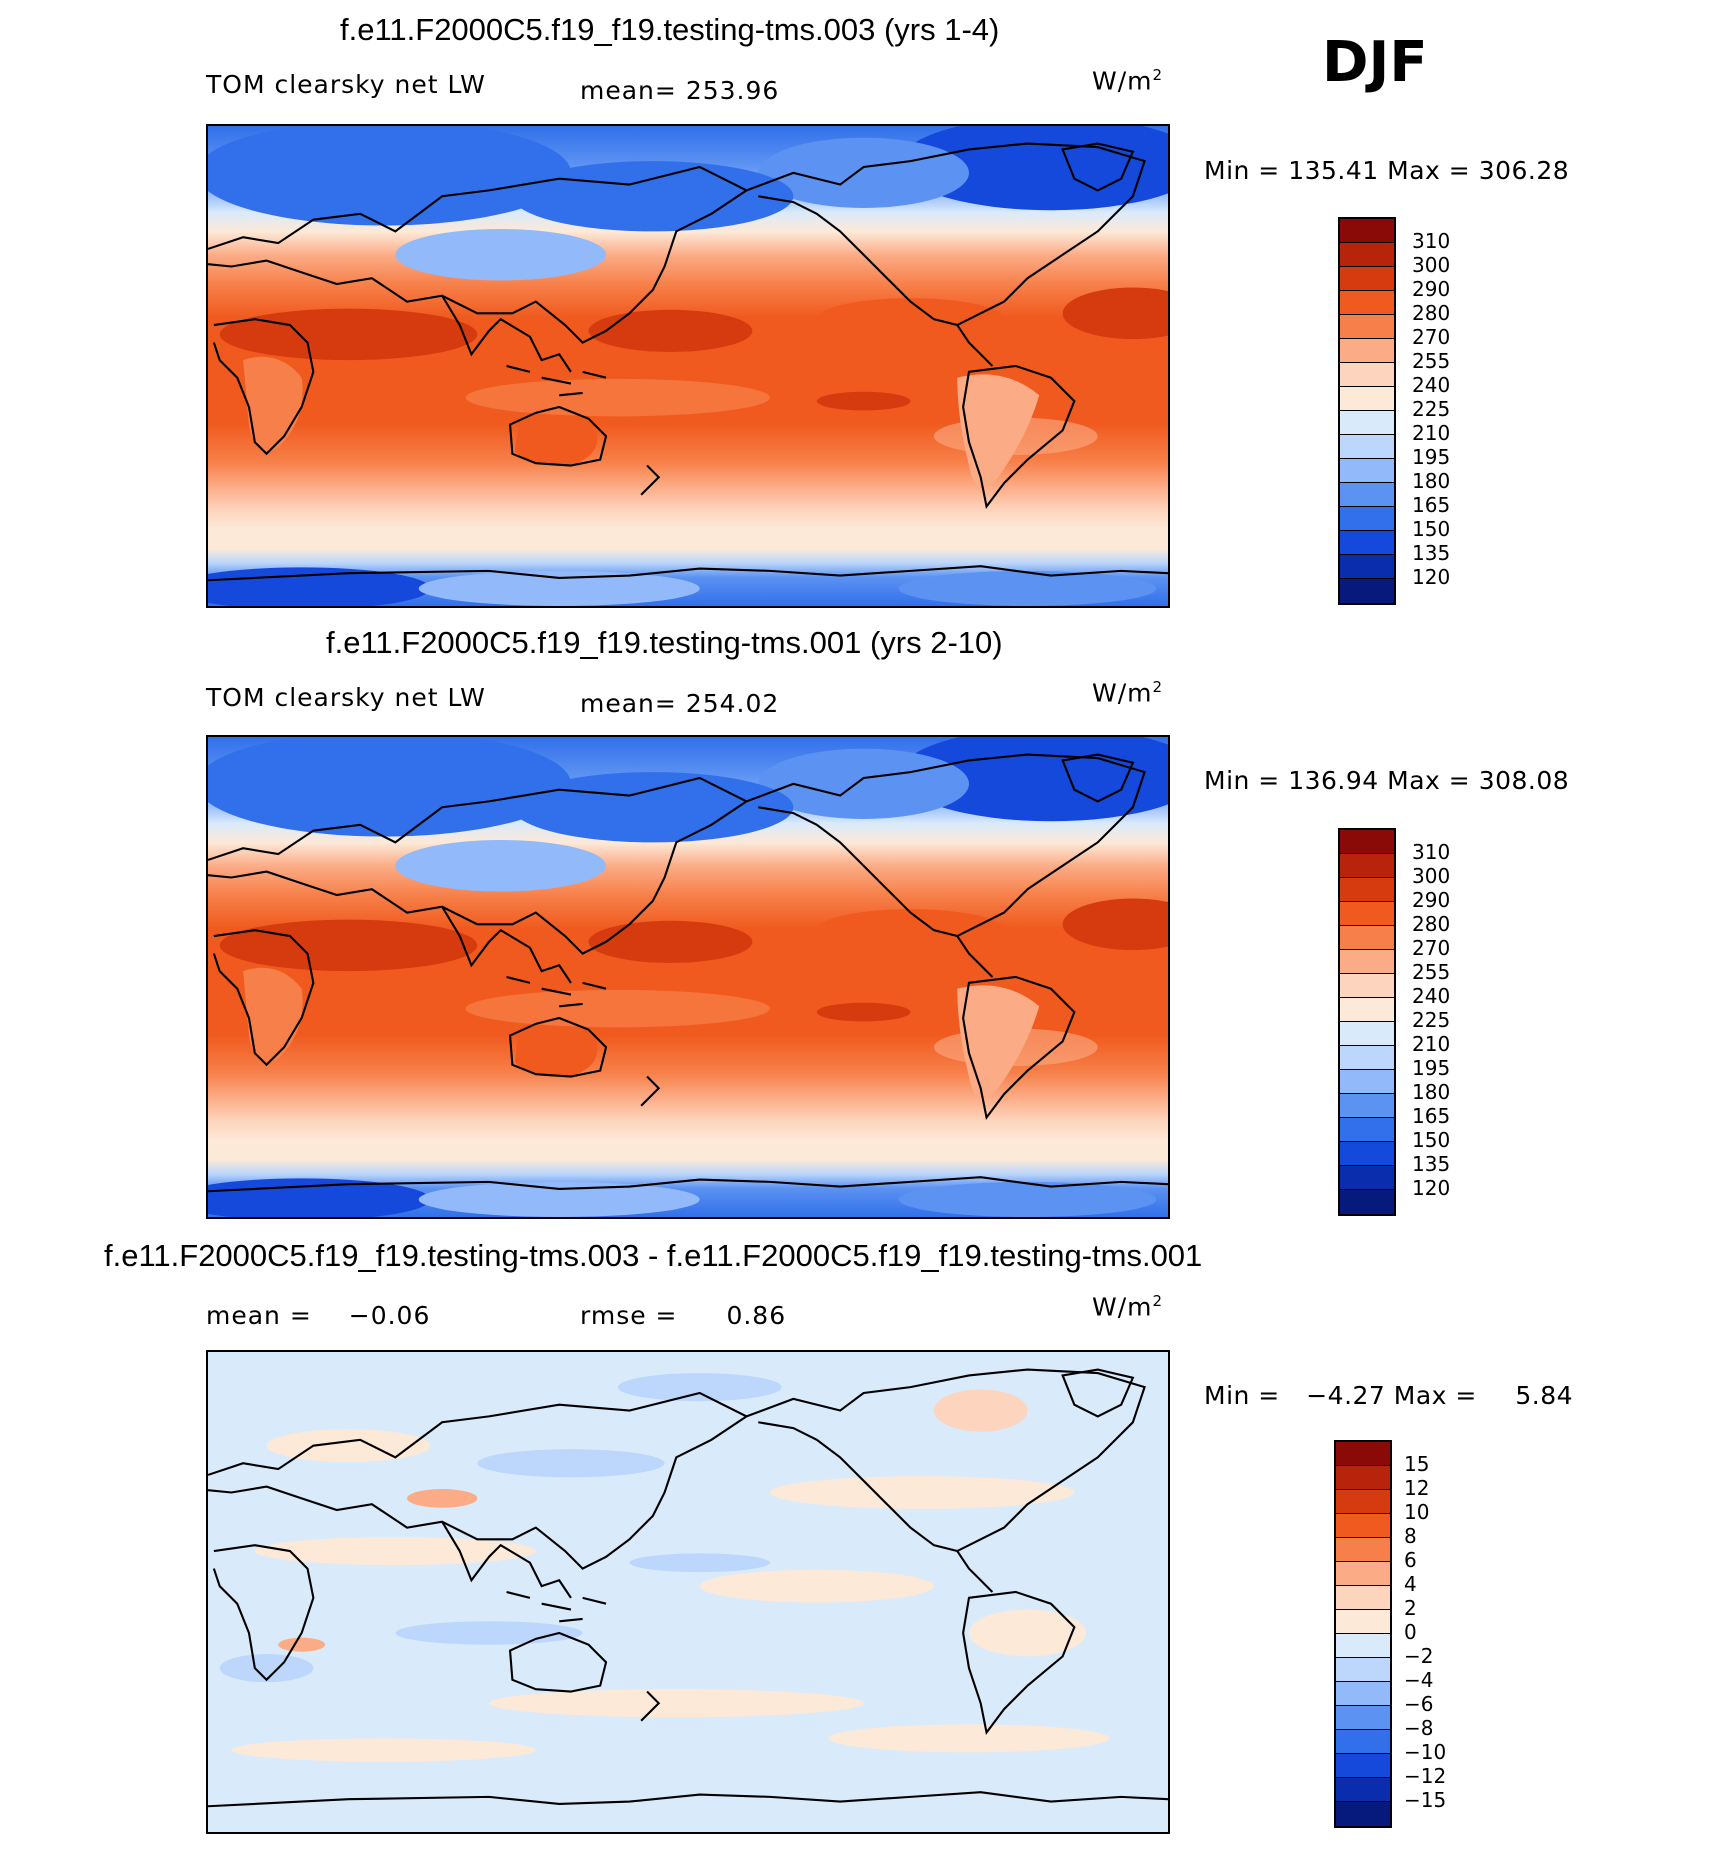  I want to click on panel-3-min-label: Min =, so click(1242, 1395).